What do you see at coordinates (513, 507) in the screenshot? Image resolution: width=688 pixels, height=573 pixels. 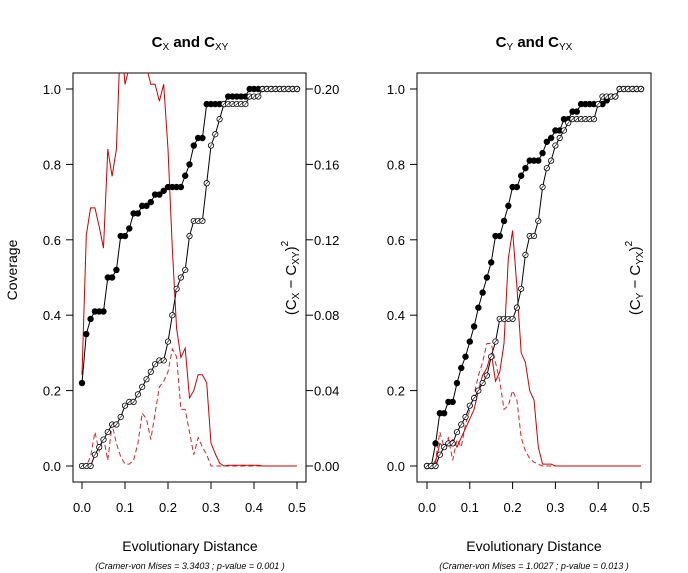 I see `x-tick-label: 0.2` at bounding box center [513, 507].